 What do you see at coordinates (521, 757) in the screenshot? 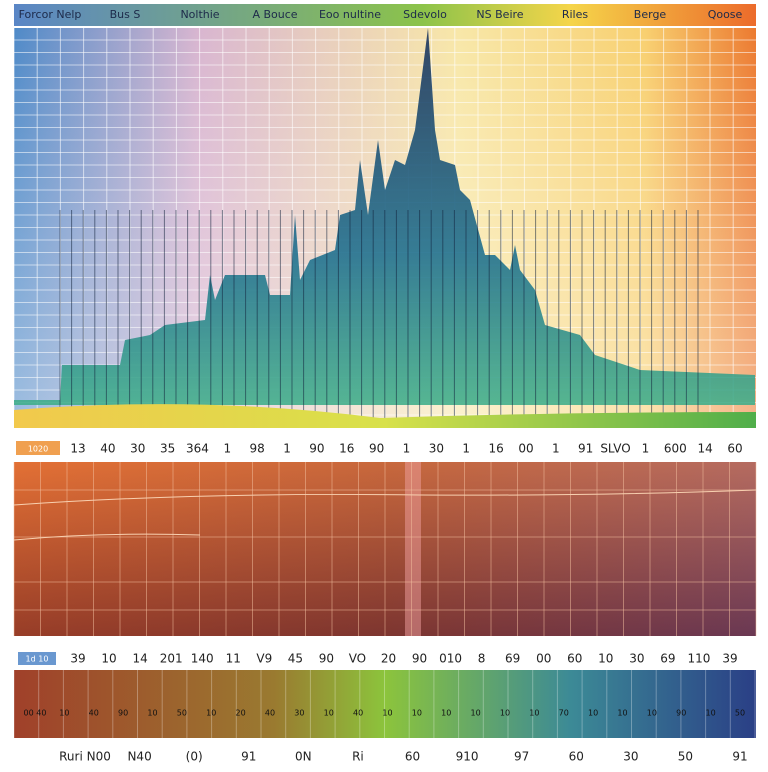
I see `label: 97` at bounding box center [521, 757].